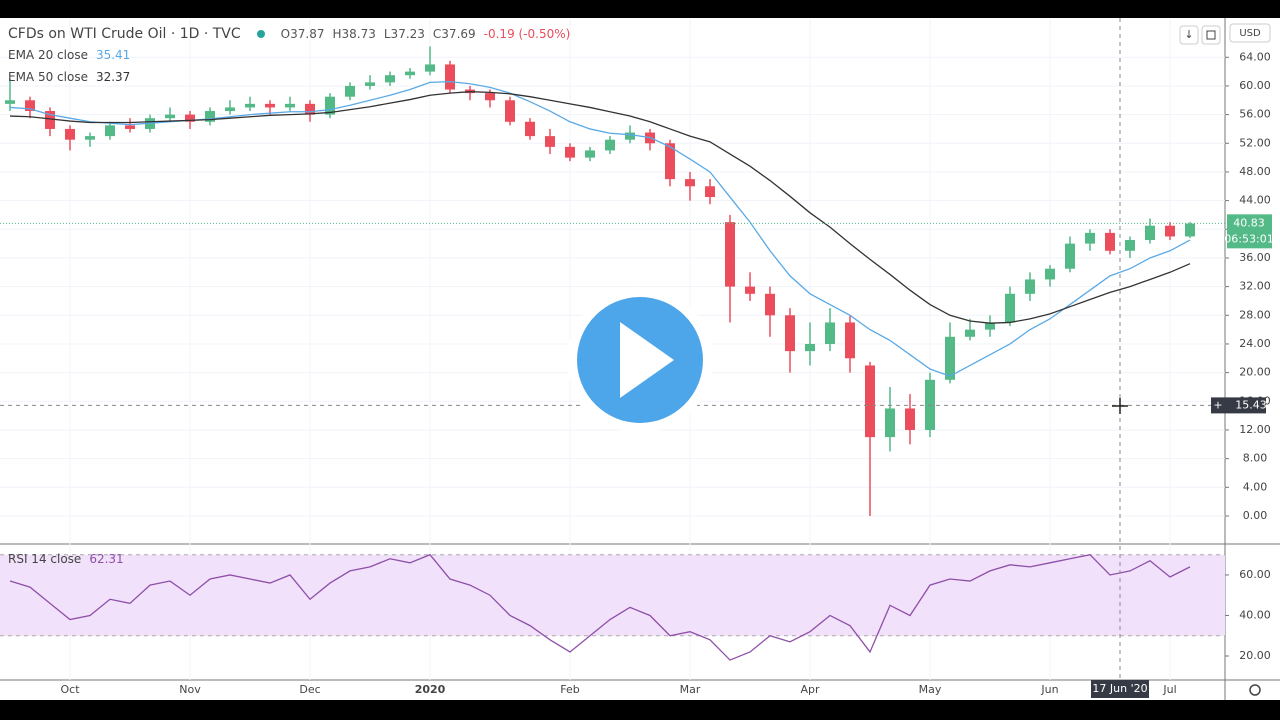  What do you see at coordinates (1248, 238) in the screenshot?
I see `countdown: 06:53:01` at bounding box center [1248, 238].